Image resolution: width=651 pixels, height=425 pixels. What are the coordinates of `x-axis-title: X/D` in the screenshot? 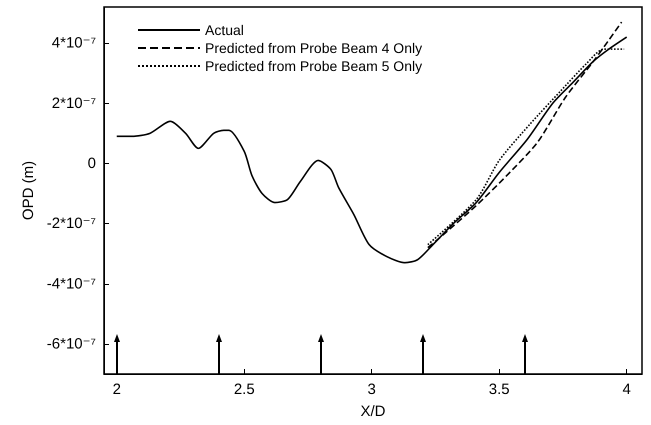 It's located at (373, 411).